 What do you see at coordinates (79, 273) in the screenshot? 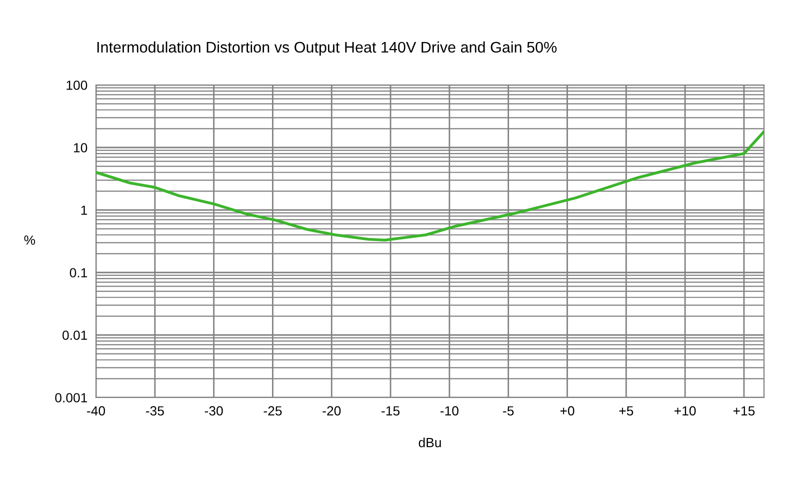
I see `y-tick-label: 0.1` at bounding box center [79, 273].